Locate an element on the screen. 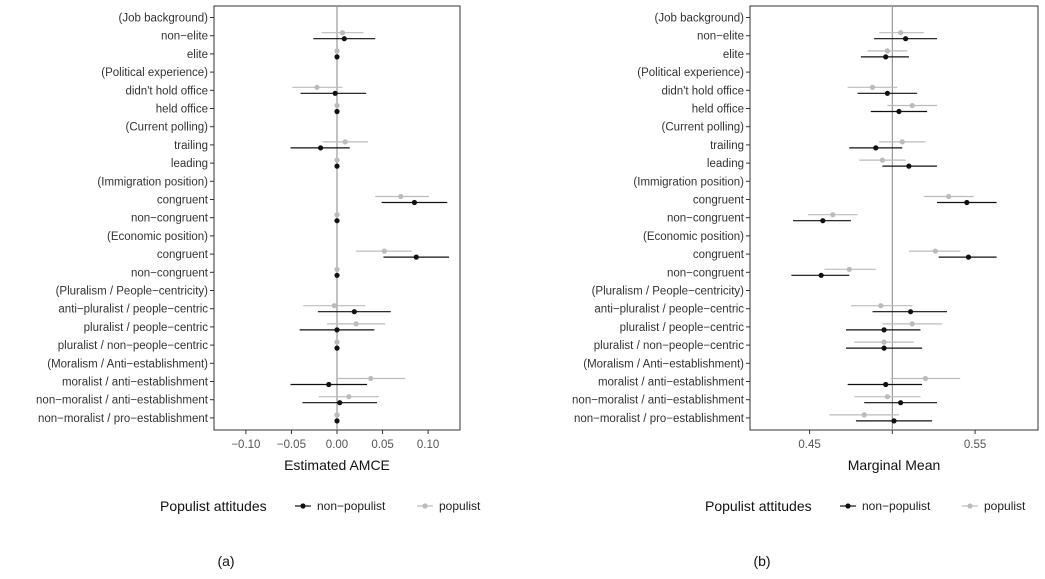  panel-label: (b) is located at coordinates (761, 561).